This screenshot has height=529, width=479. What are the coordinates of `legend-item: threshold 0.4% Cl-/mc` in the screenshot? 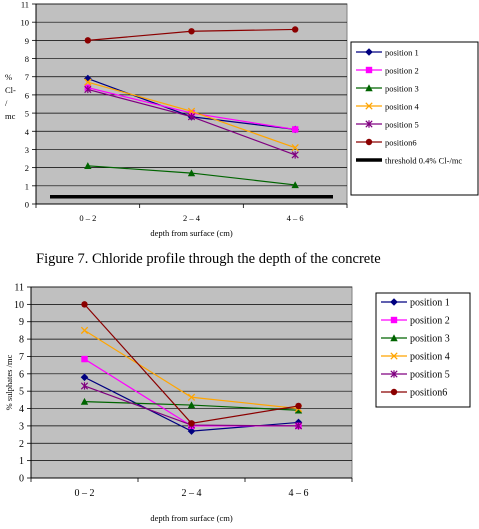 It's located at (409, 161).